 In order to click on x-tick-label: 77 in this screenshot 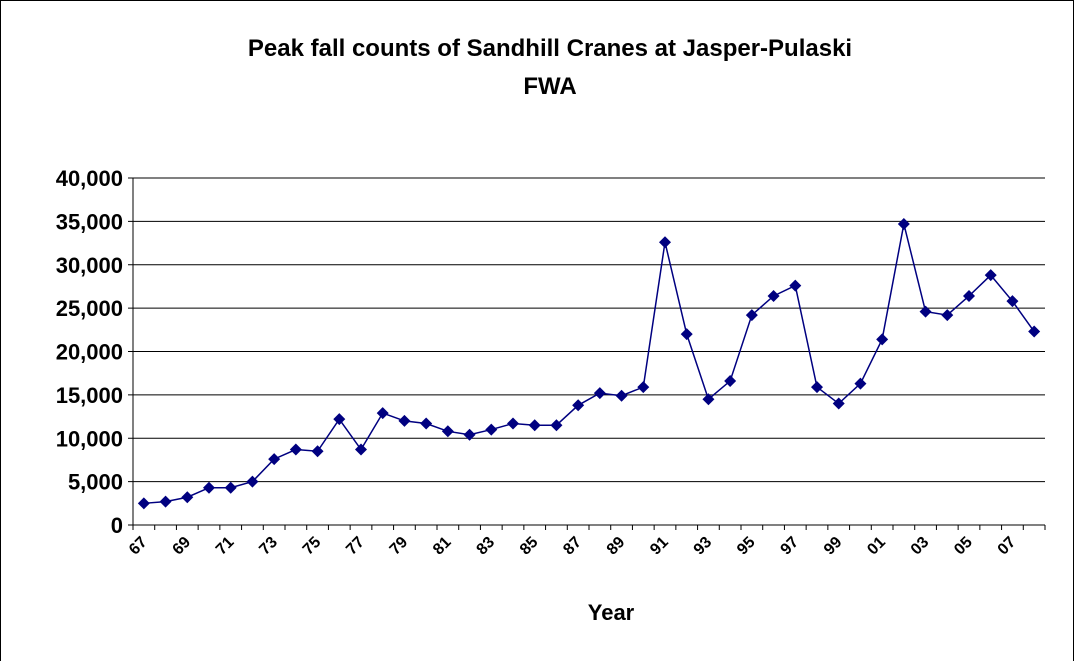, I will do `click(355, 546)`.